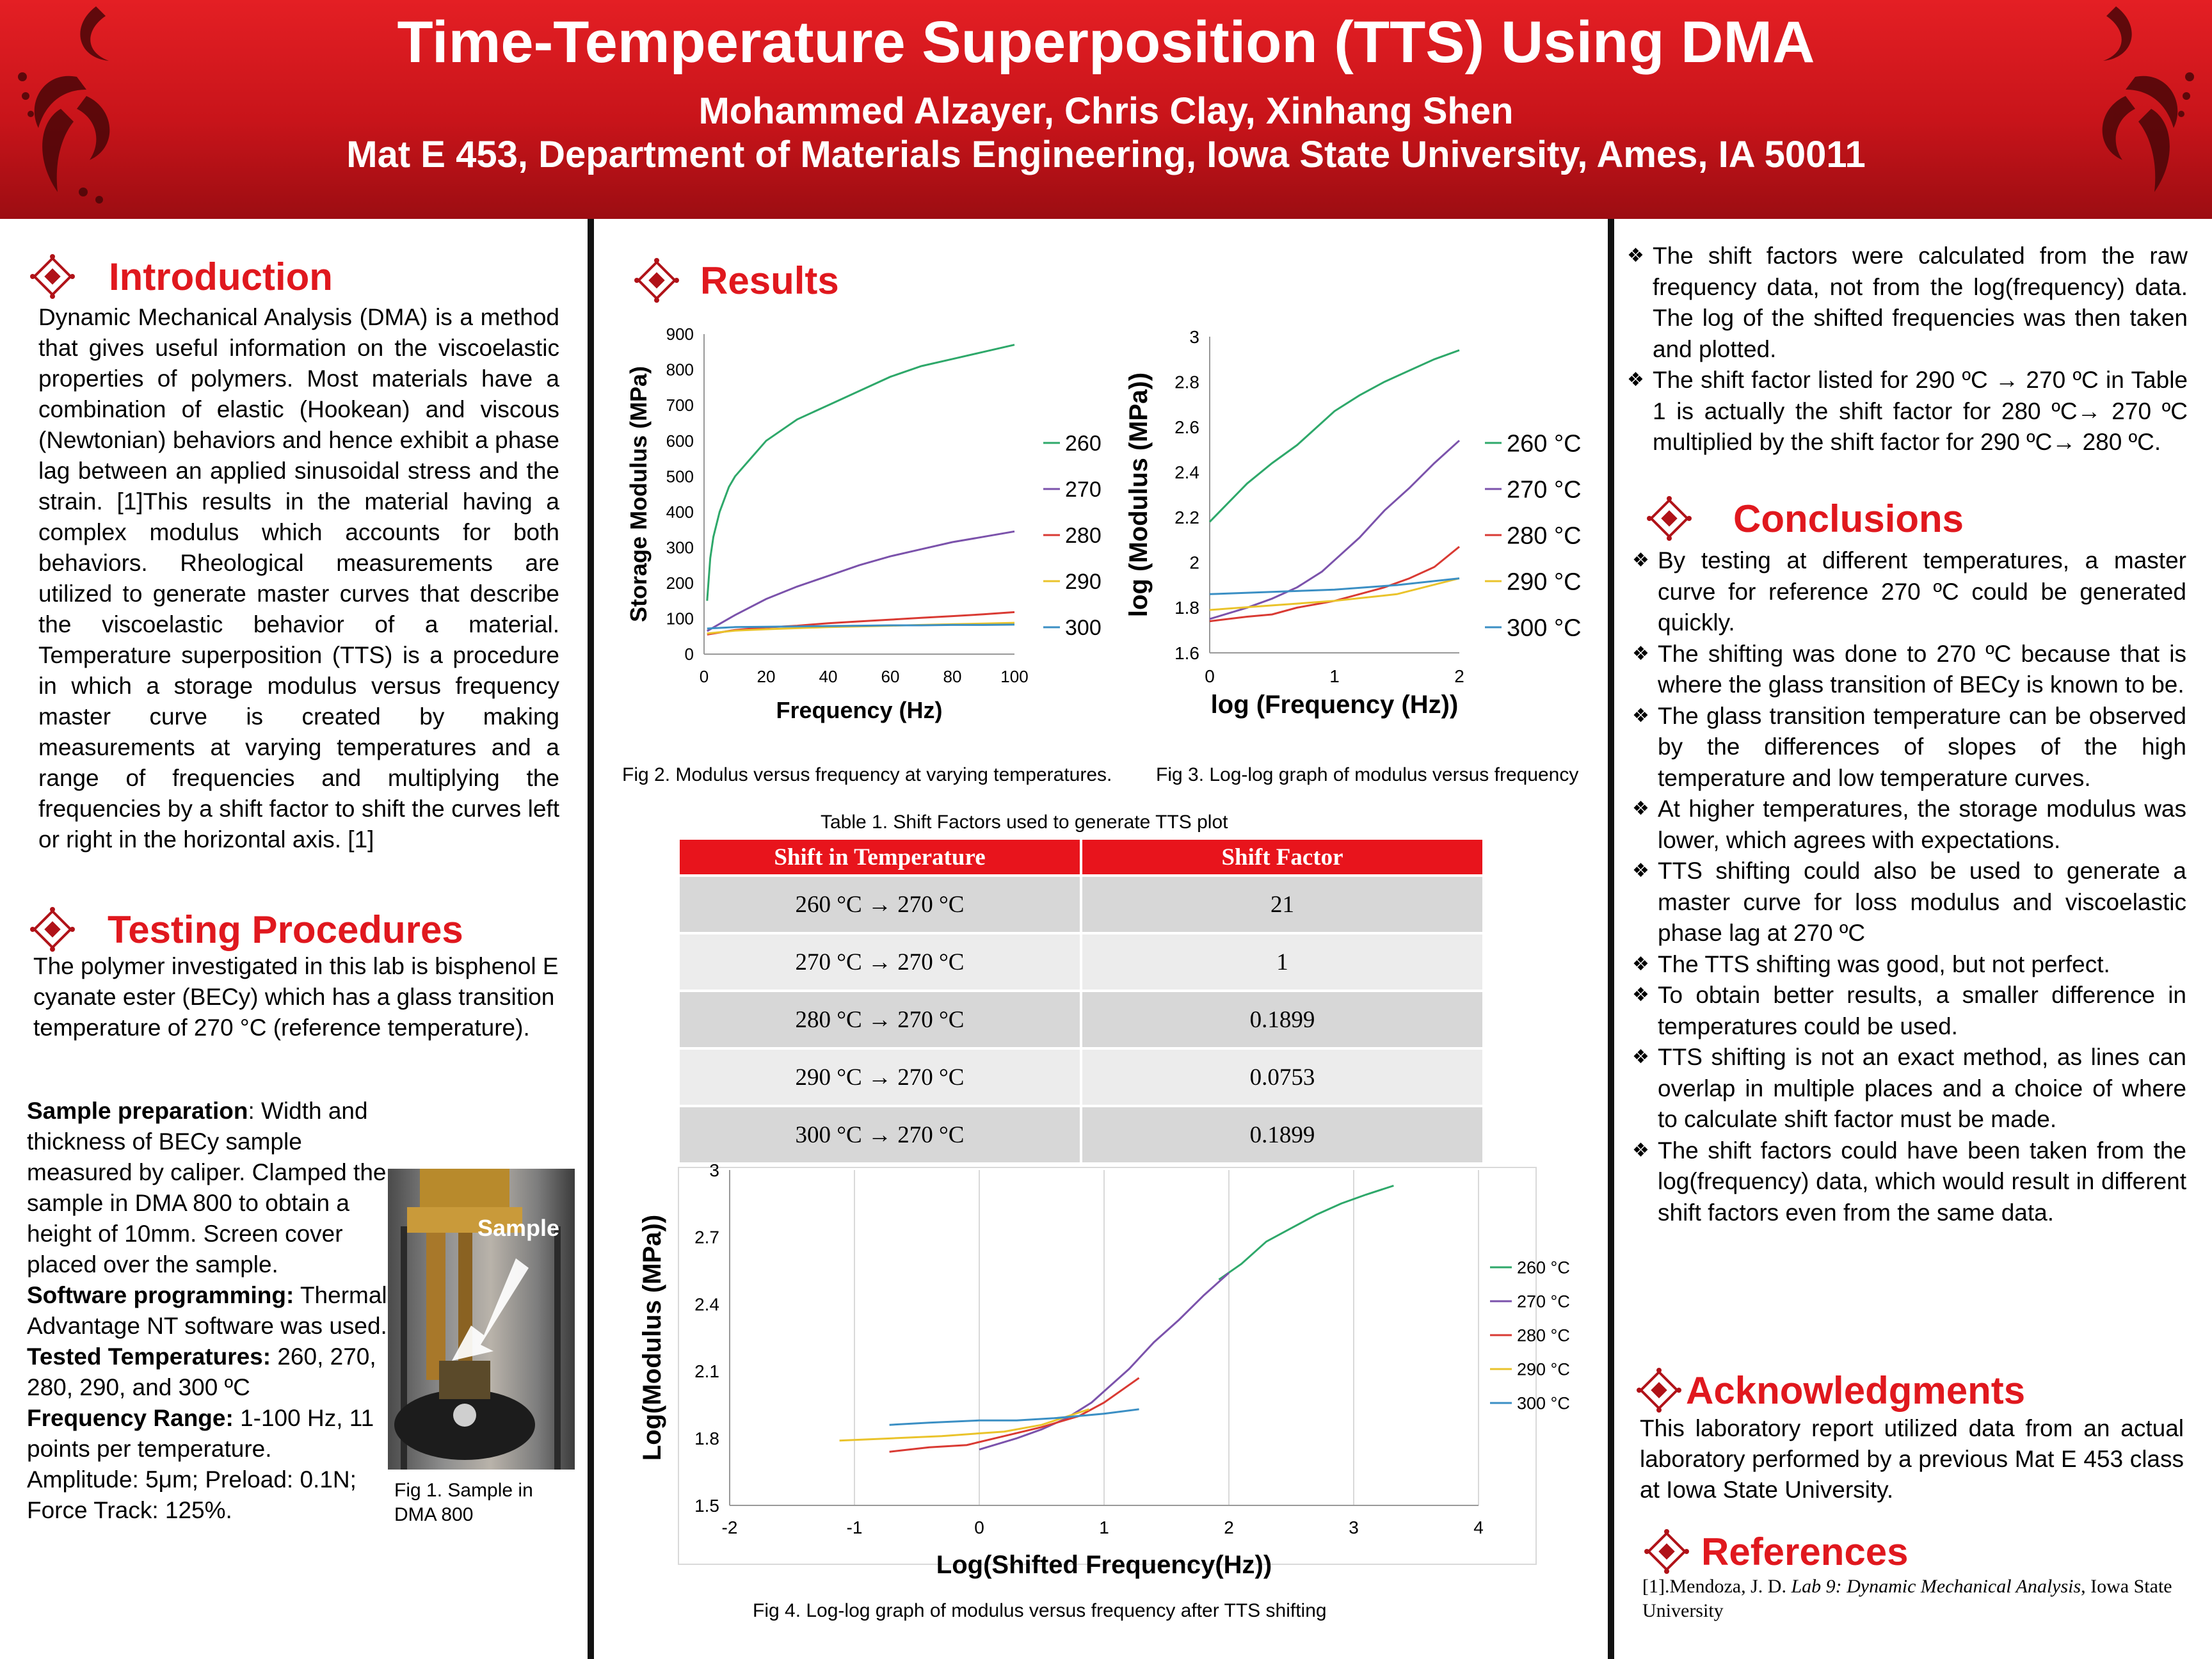 The image size is (2212, 1659). What do you see at coordinates (1543, 1369) in the screenshot?
I see `legend-label: 290 °C` at bounding box center [1543, 1369].